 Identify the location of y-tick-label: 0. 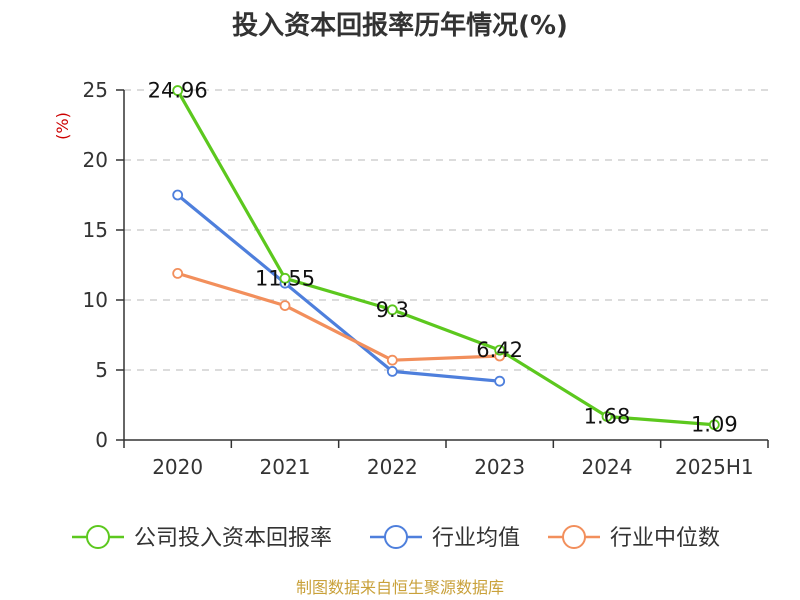
(101, 440).